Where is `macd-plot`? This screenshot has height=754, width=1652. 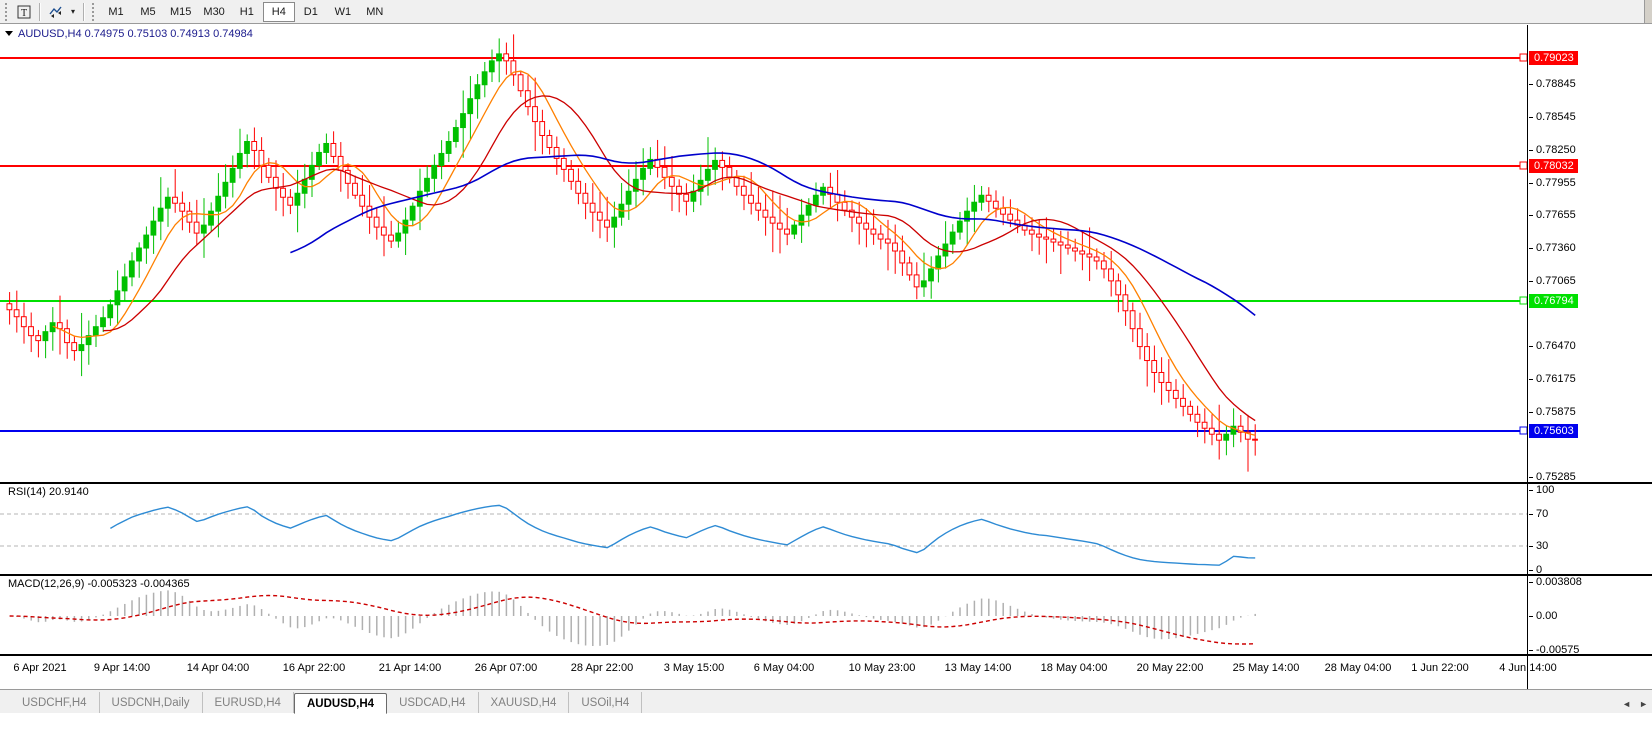 macd-plot is located at coordinates (764, 615).